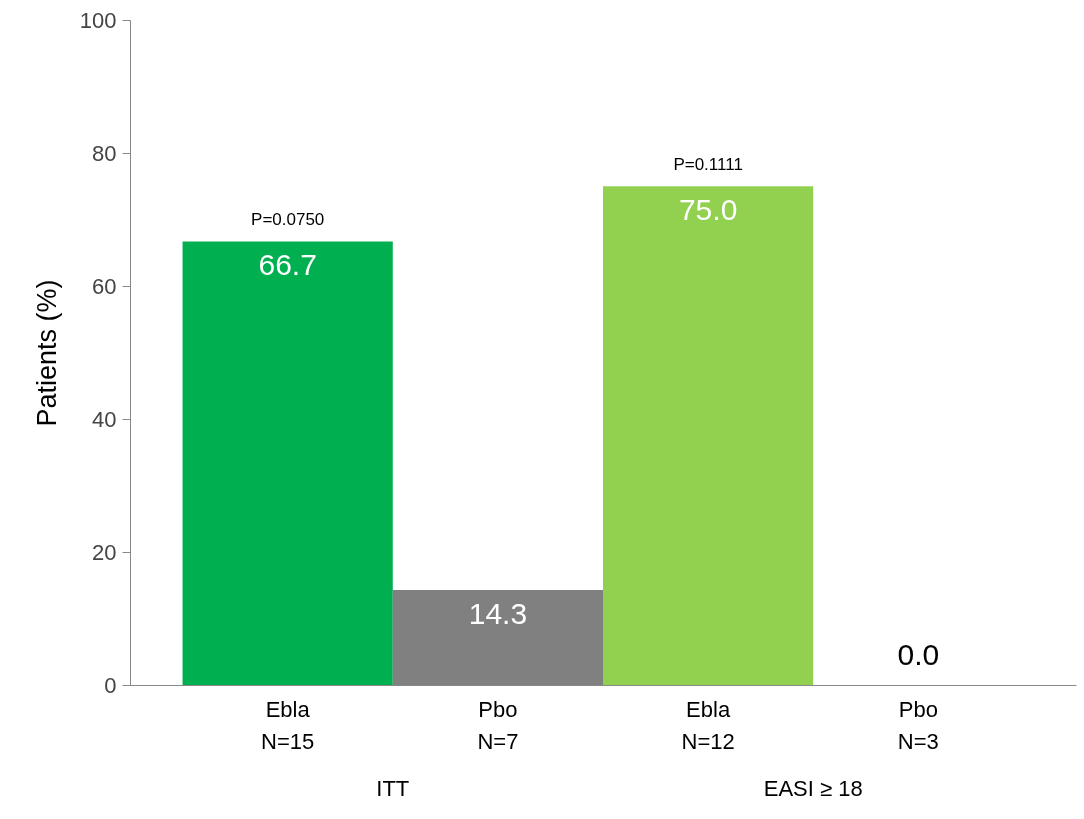 The height and width of the screenshot is (819, 1084). I want to click on x-tick-label: Ebla N=15, so click(288, 725).